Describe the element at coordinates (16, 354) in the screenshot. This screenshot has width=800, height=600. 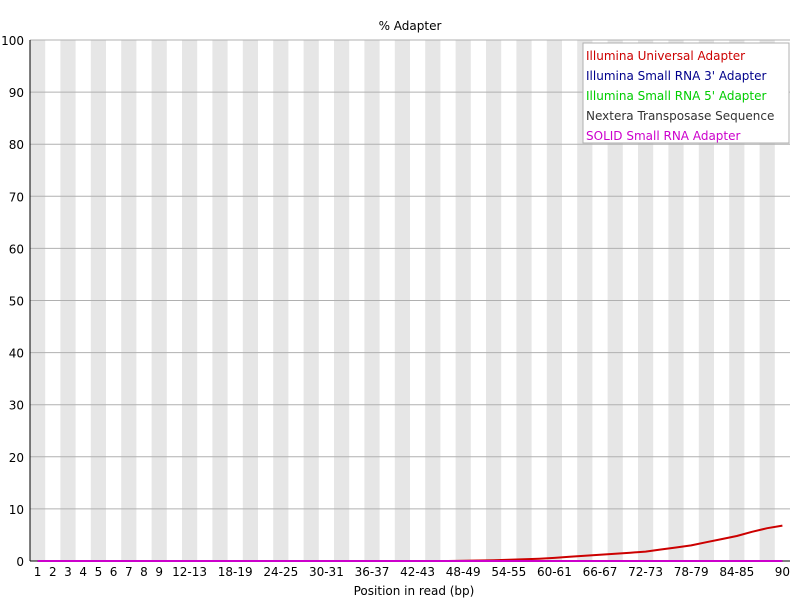
I see `y-tick-label: 40` at that location.